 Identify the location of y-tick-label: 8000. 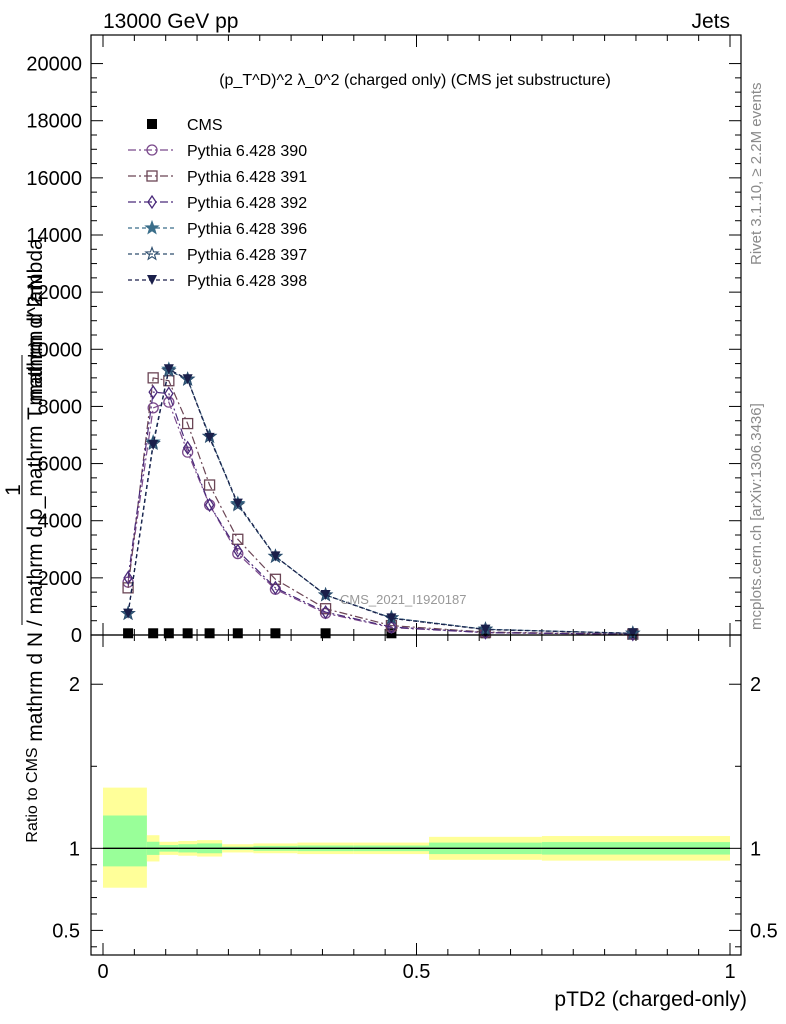
(60, 407).